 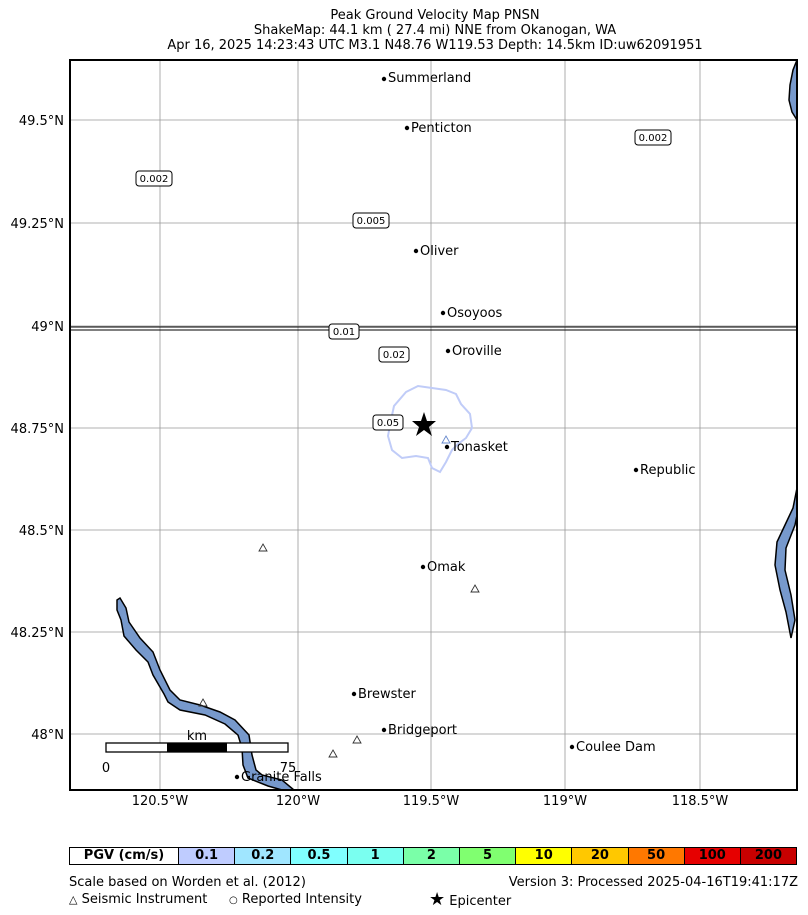 What do you see at coordinates (655, 856) in the screenshot?
I see `legend-bin: 50` at bounding box center [655, 856].